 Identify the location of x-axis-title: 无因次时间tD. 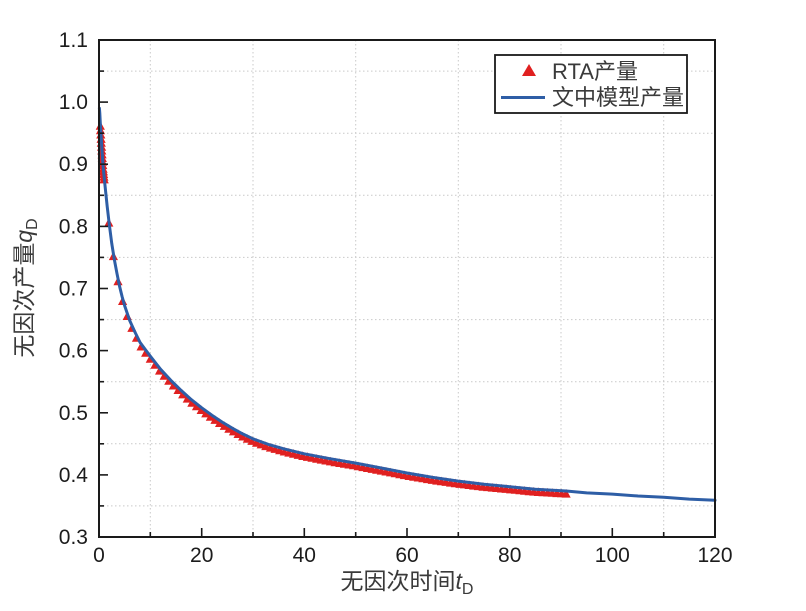
(407, 583).